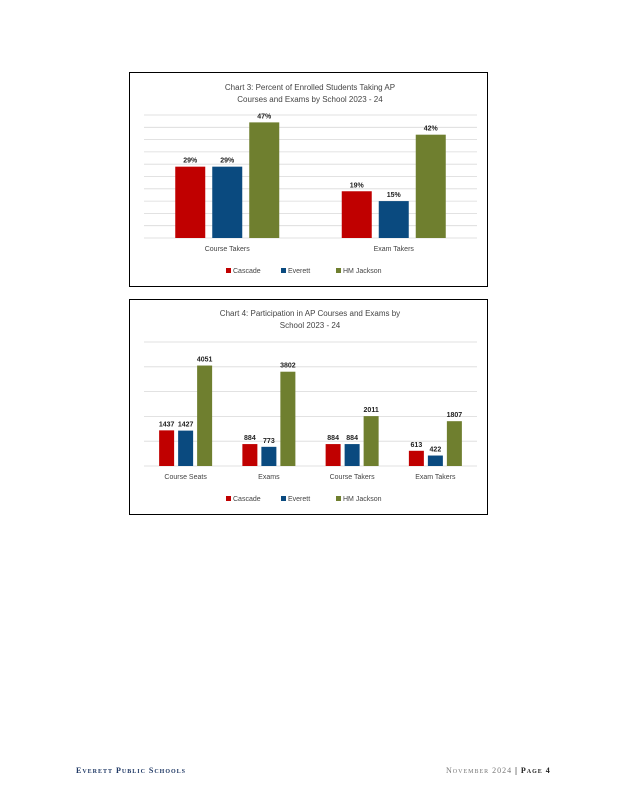 Image resolution: width=618 pixels, height=800 pixels. What do you see at coordinates (264, 116) in the screenshot?
I see `data-label: 47%` at bounding box center [264, 116].